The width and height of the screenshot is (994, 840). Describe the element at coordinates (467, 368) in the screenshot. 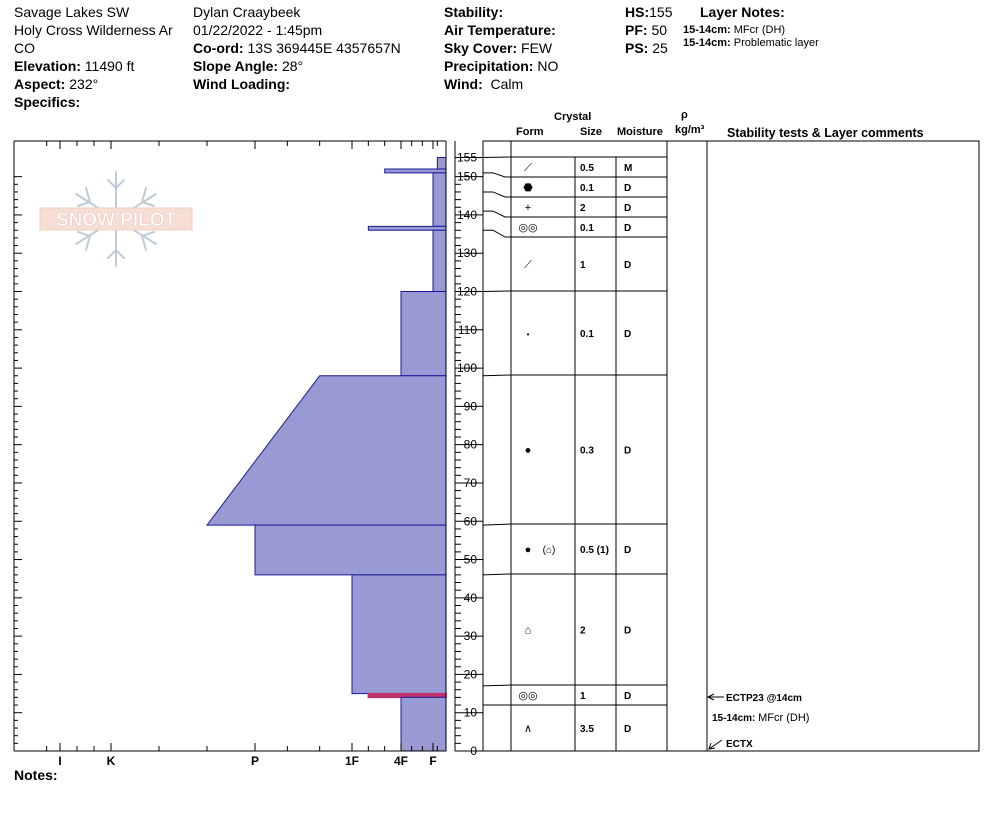

I see `depth-label: 100` at that location.